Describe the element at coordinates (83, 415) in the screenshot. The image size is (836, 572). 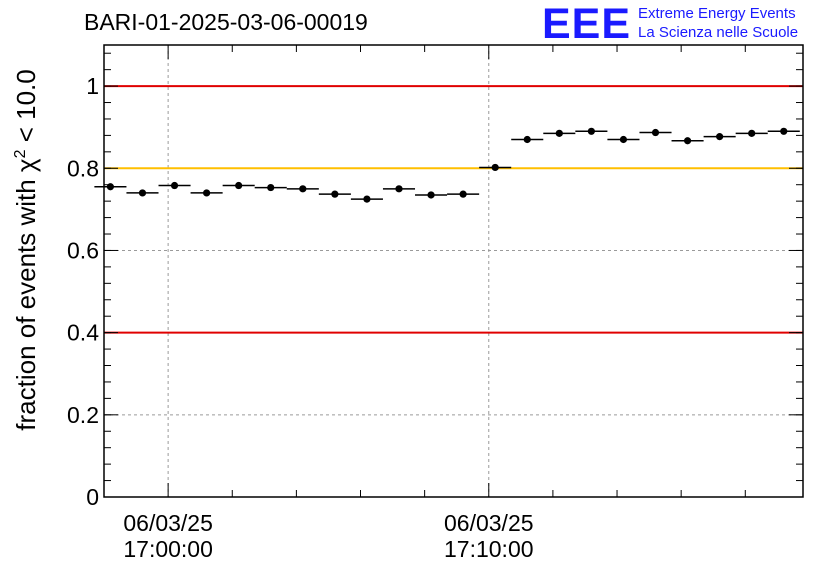
I see `y-tick-label: 0.2` at that location.